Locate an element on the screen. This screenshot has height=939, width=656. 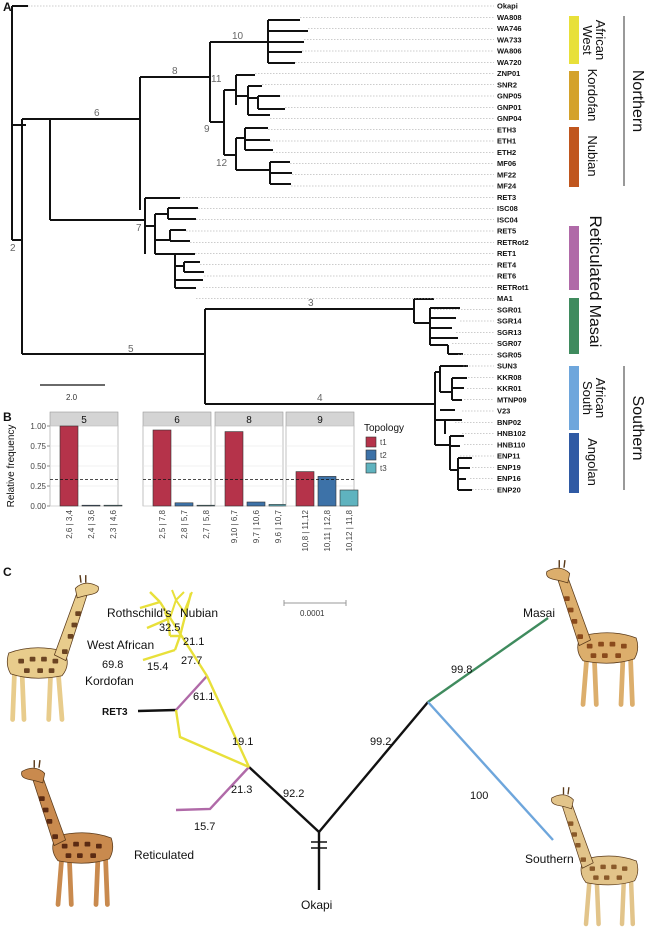
panel-c-label: C is located at coordinates (7, 572).